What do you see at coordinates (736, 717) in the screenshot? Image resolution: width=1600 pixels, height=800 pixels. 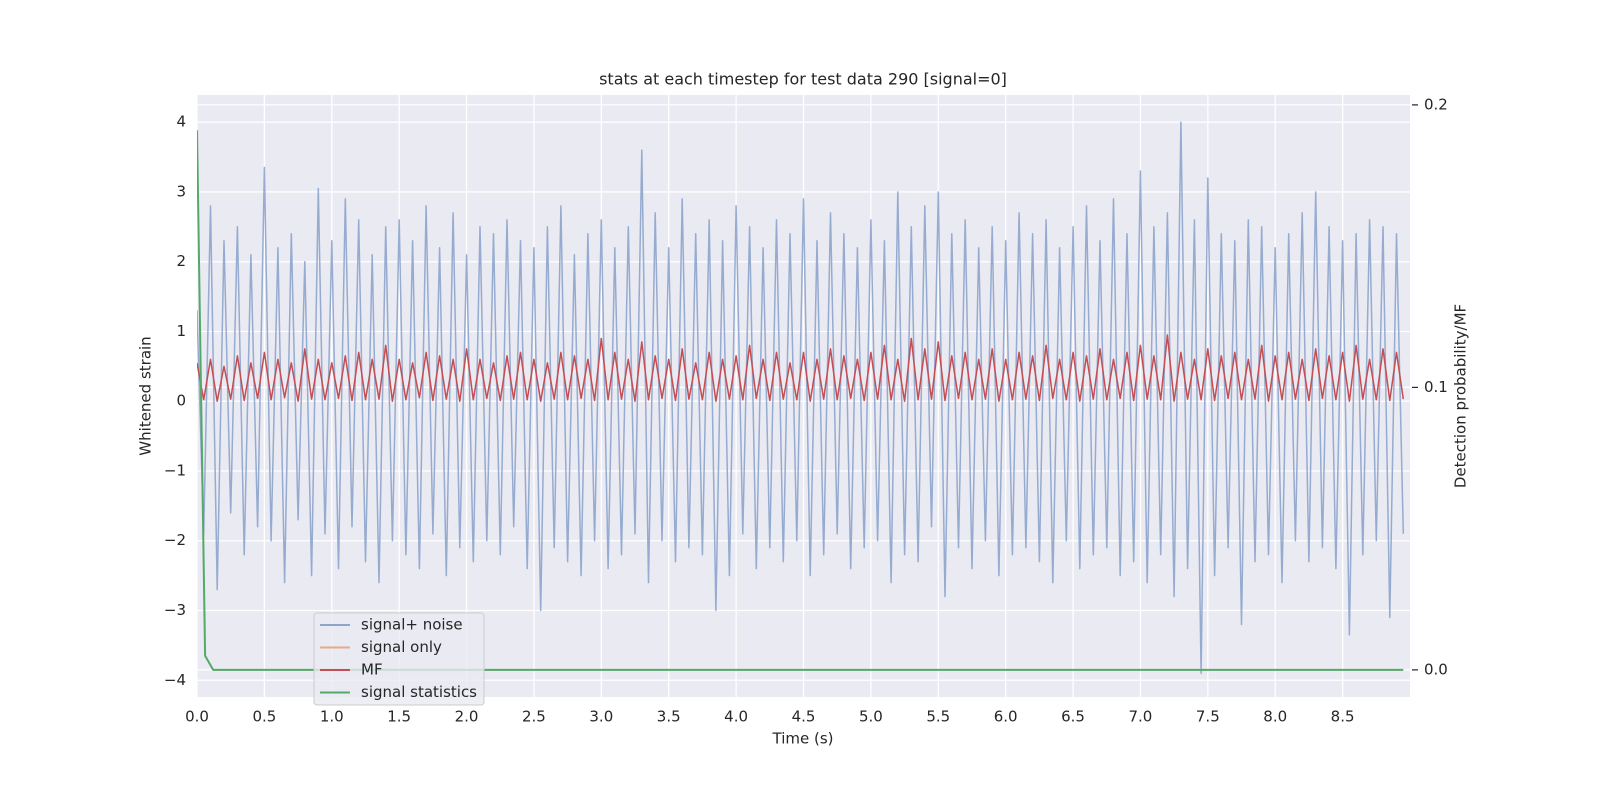 I see `x-tick-label: 4.0` at bounding box center [736, 717].